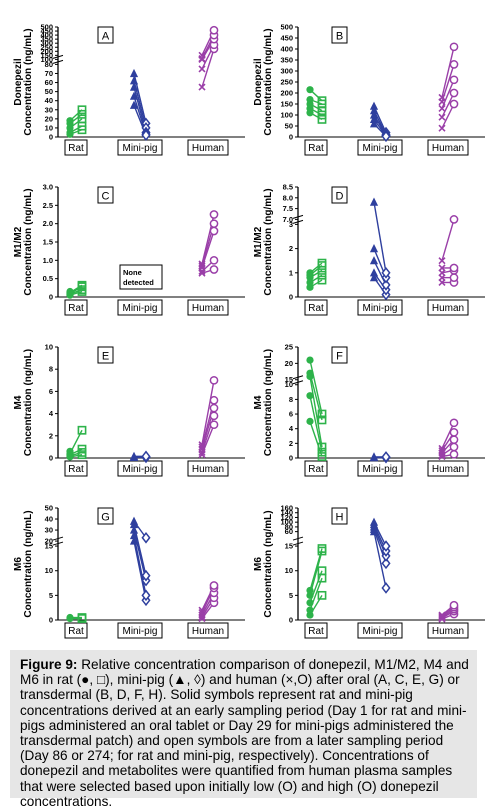  I want to click on y-tick-label: 150, so click(286, 104).